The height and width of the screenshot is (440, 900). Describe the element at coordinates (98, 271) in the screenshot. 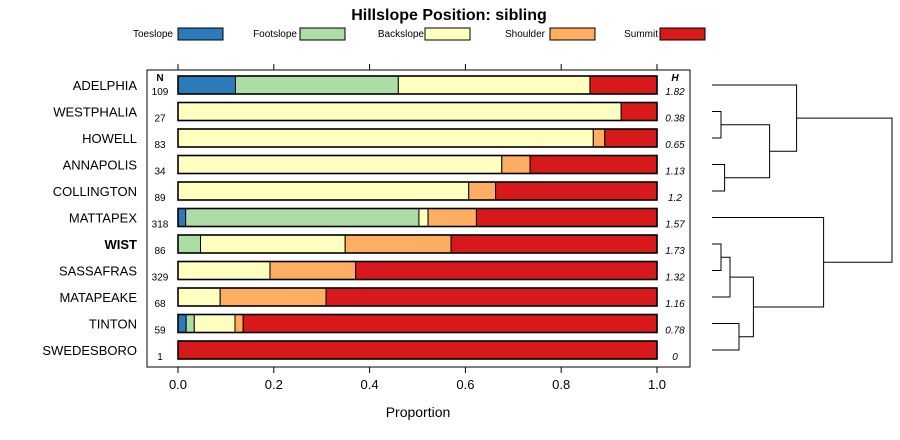

I see `row-label: SASSAFRAS` at that location.